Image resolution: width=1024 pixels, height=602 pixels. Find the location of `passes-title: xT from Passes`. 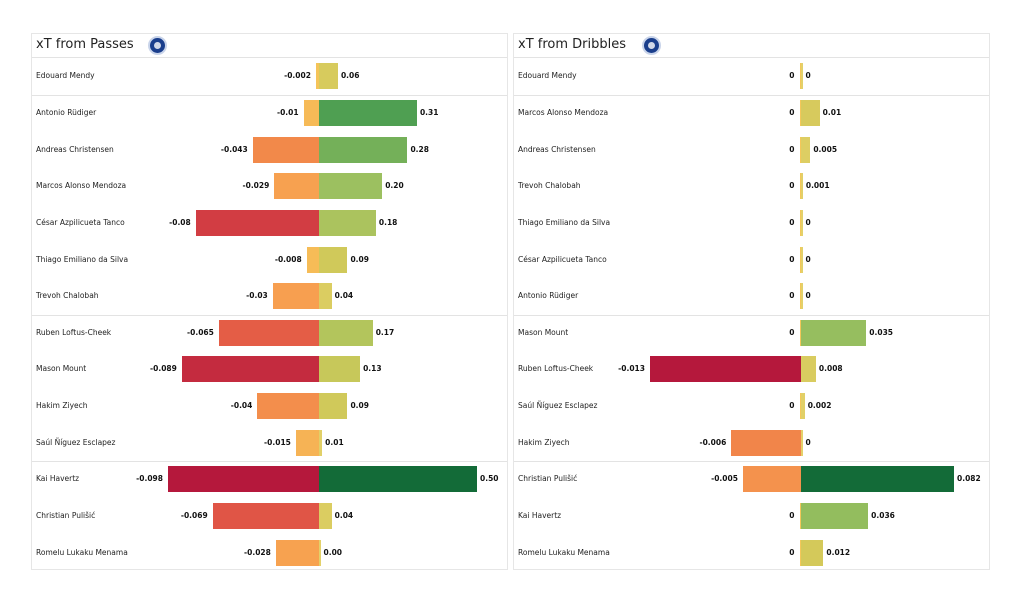

passes-title: xT from Passes is located at coordinates (85, 44).